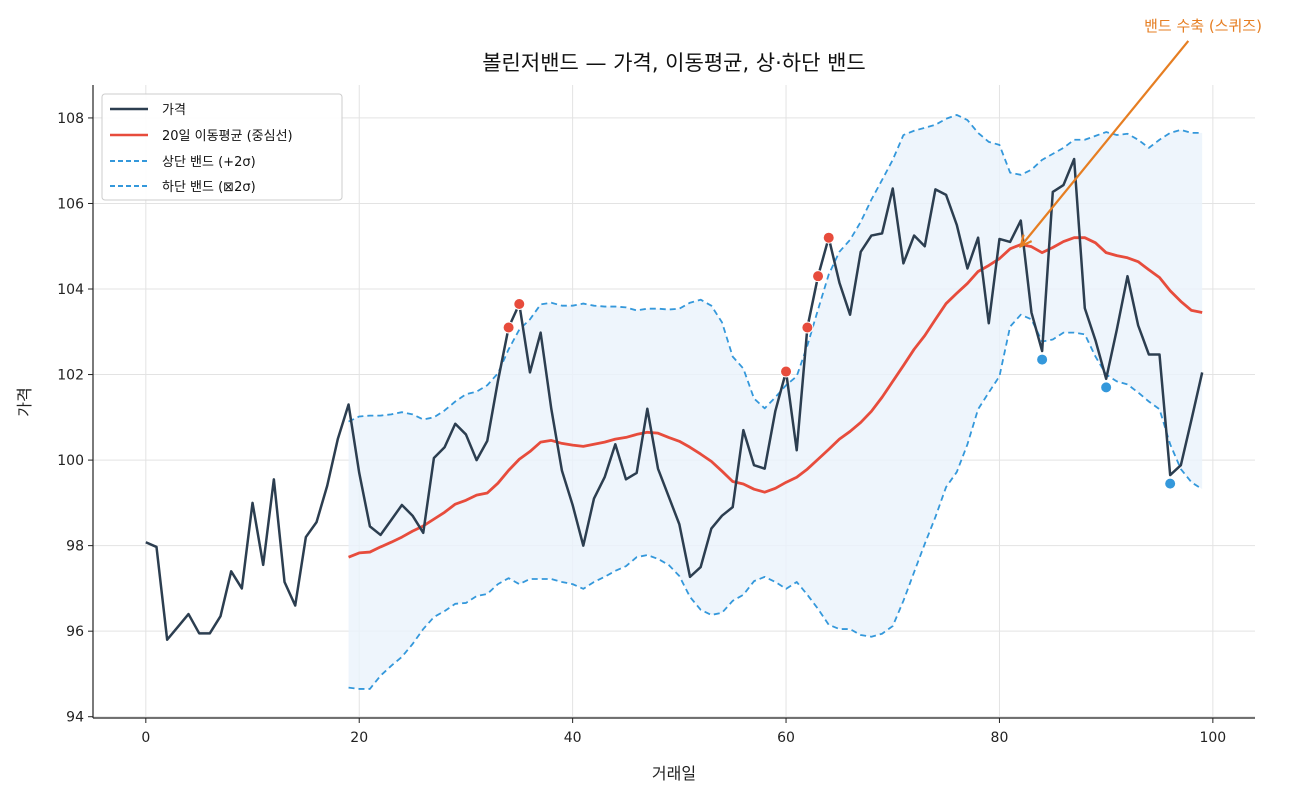  Describe the element at coordinates (359, 738) in the screenshot. I see `x-tick-label: 20` at that location.